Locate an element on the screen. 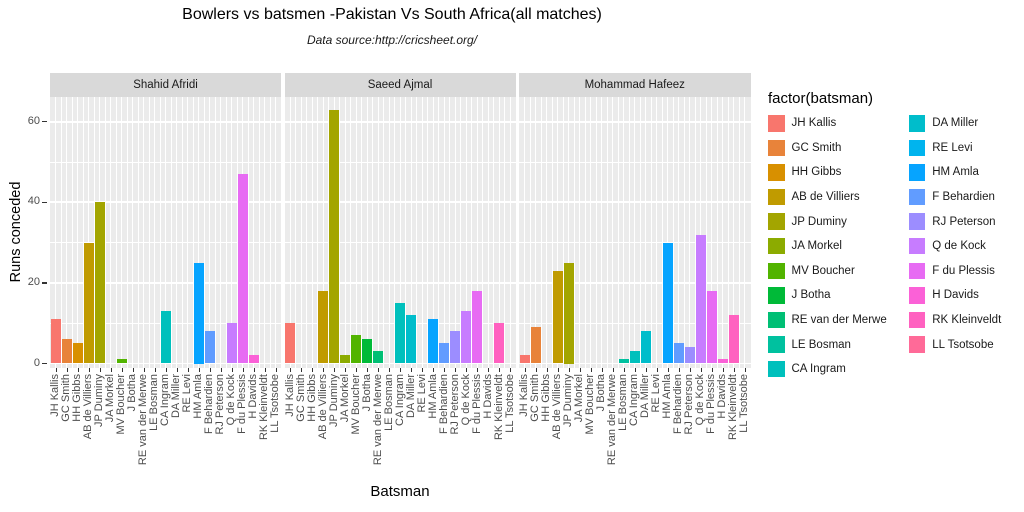  legend-item: HM Amla is located at coordinates (955, 172).